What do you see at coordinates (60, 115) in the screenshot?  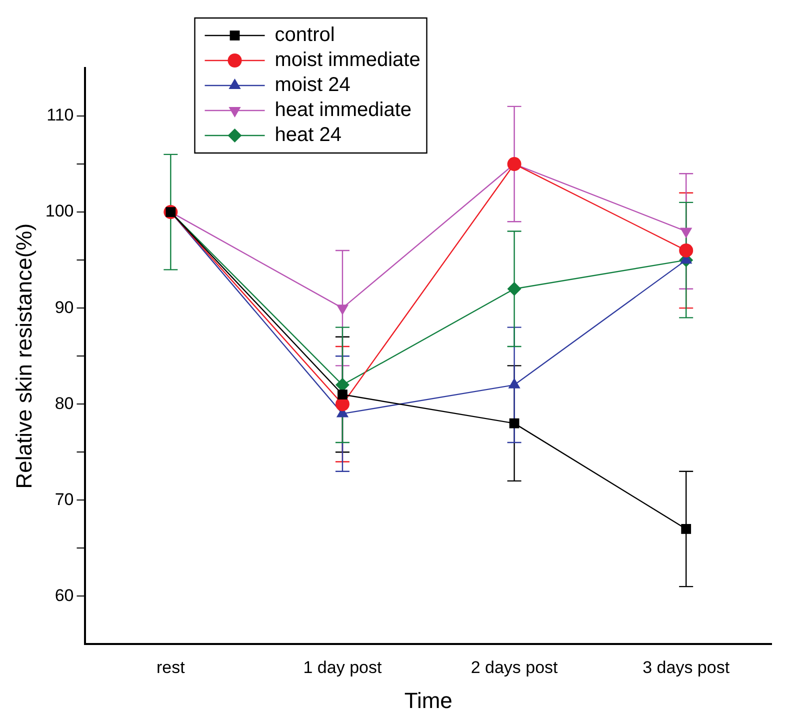 I see `y-tick-label: 110` at bounding box center [60, 115].